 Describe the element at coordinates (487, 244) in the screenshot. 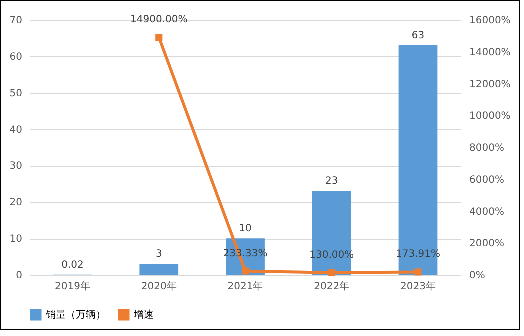

I see `y2-tick-label: 2000%` at that location.